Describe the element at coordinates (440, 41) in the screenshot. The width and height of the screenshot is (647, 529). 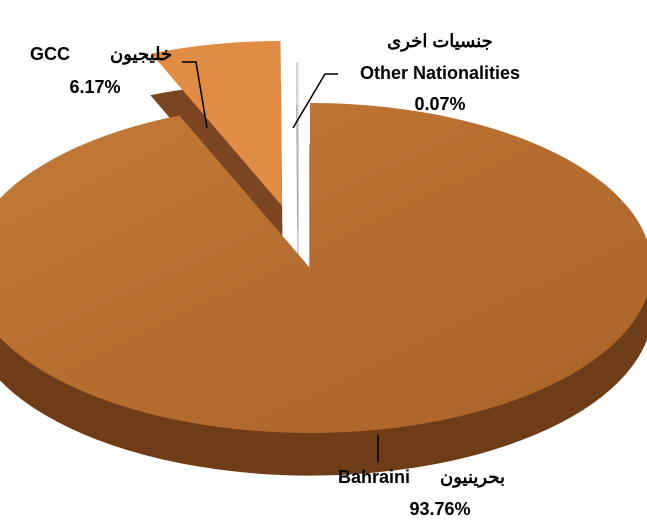
I see `category-label-ar: جنسيات اخرى` at that location.